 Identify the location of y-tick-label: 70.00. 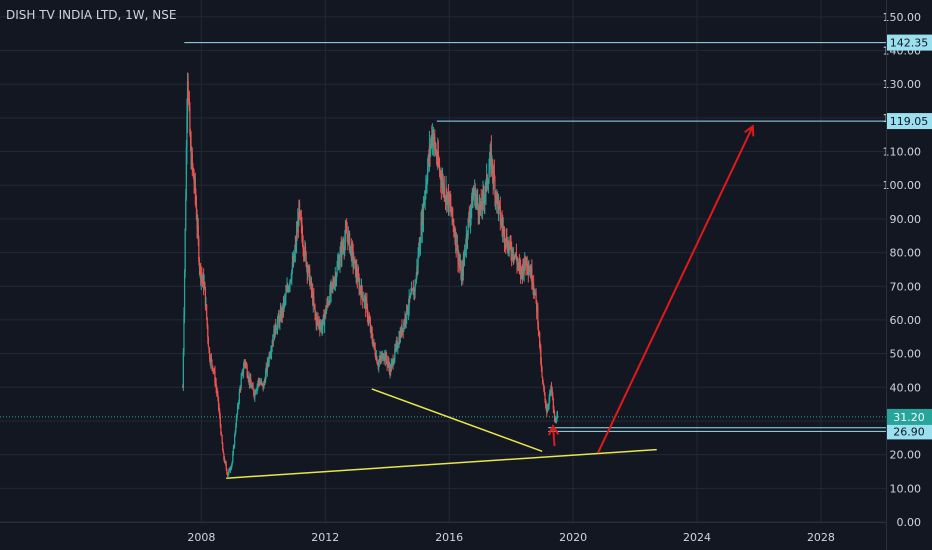
(906, 286).